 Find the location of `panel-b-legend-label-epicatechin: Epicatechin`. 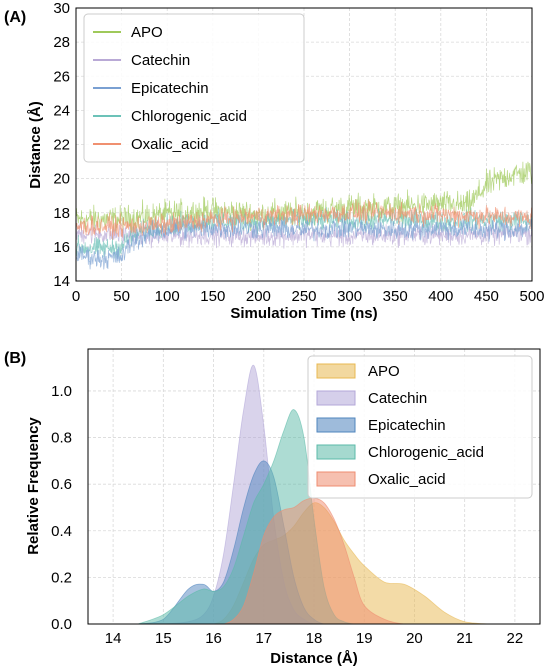

panel-b-legend-label-epicatechin: Epicatechin is located at coordinates (407, 425).